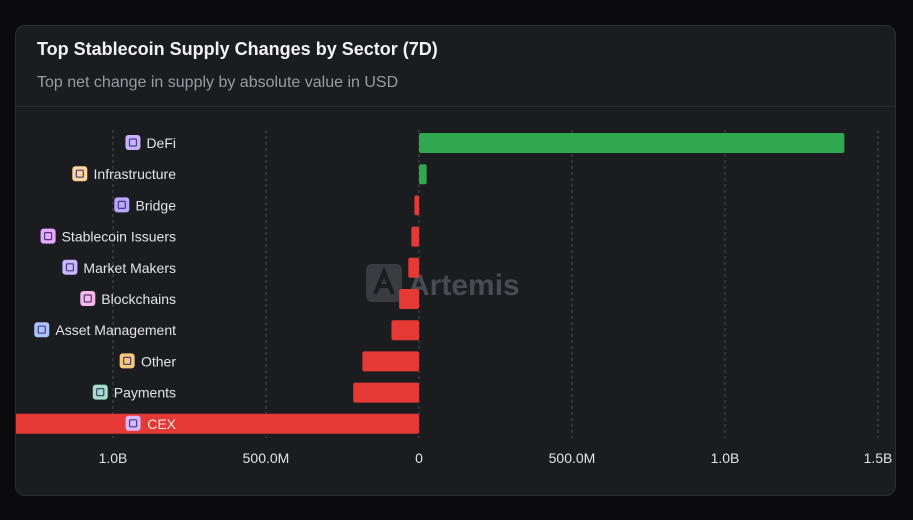 This screenshot has width=913, height=520. What do you see at coordinates (413, 267) in the screenshot?
I see `bar-market-makers` at bounding box center [413, 267].